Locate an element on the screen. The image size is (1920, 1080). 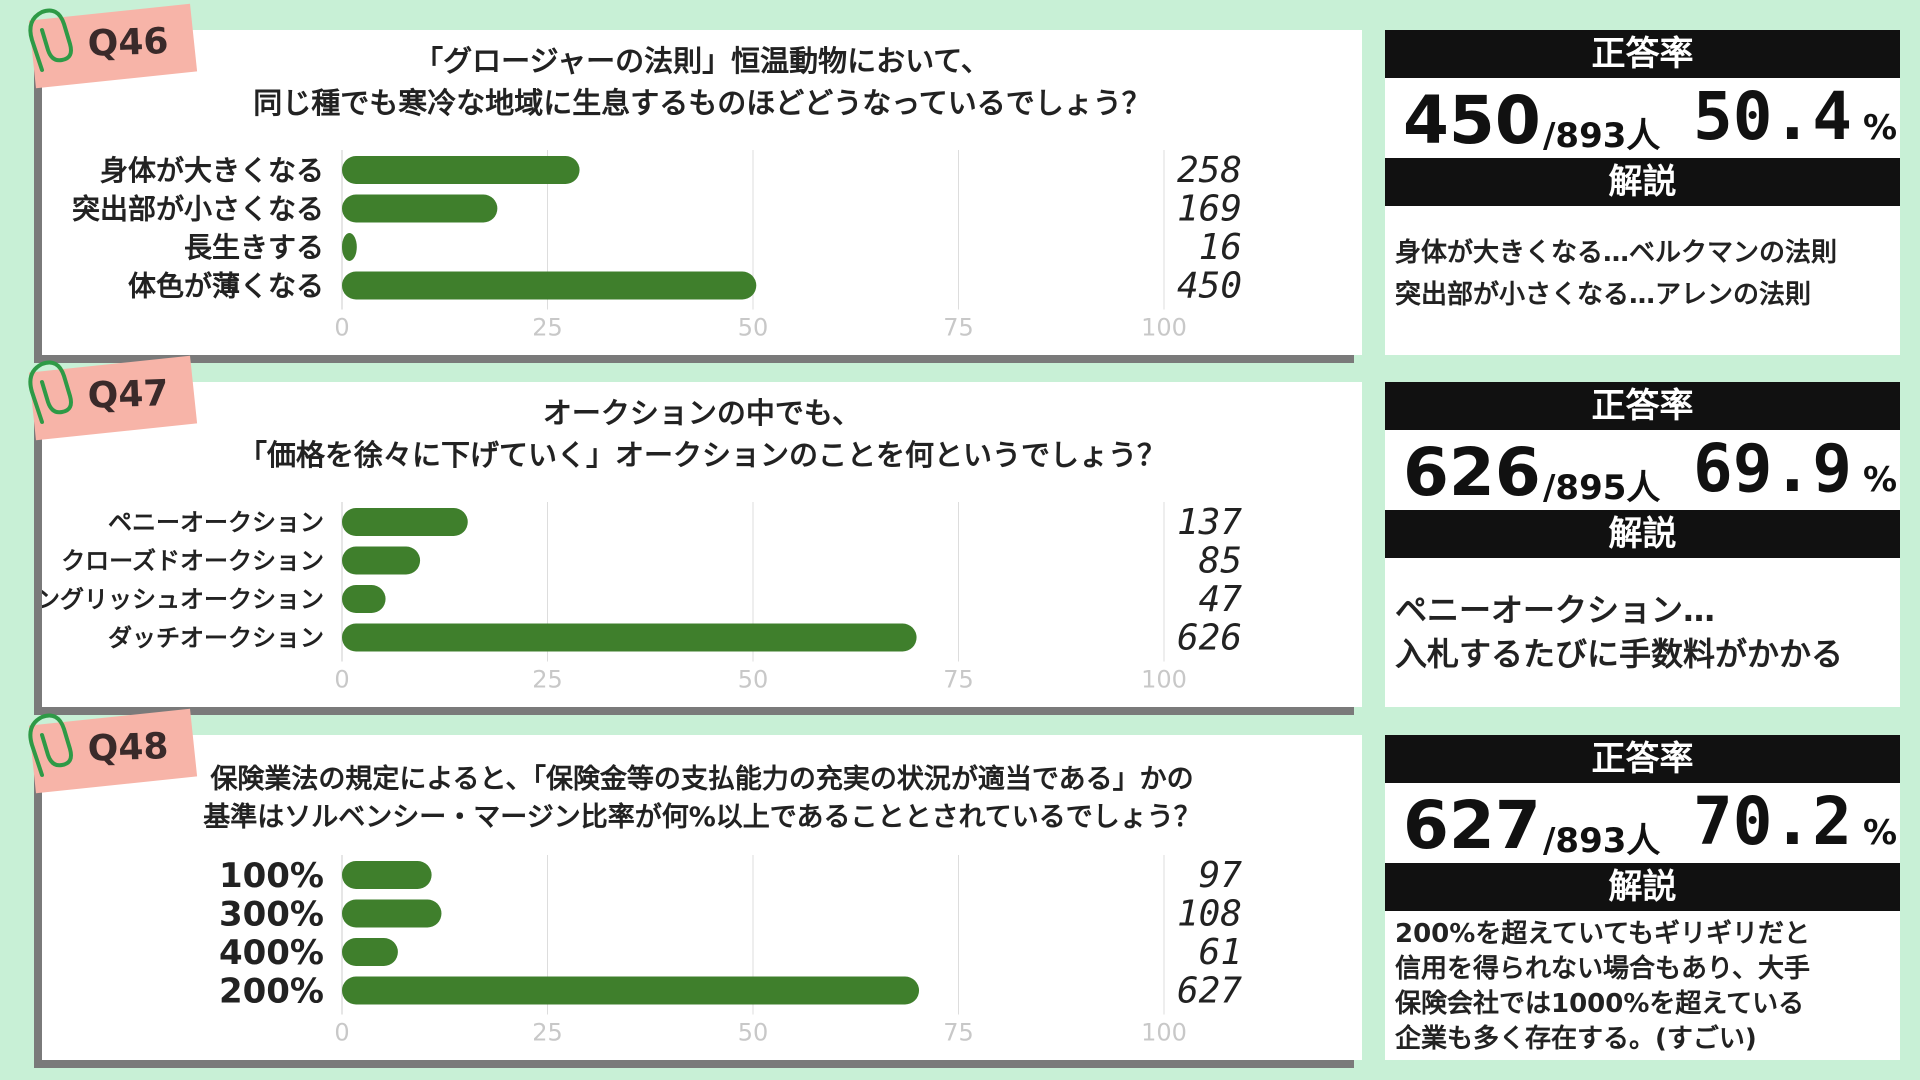
explanation-text: ペニーオークション… 入札するたびに手数料がかかる is located at coordinates (1642, 617).